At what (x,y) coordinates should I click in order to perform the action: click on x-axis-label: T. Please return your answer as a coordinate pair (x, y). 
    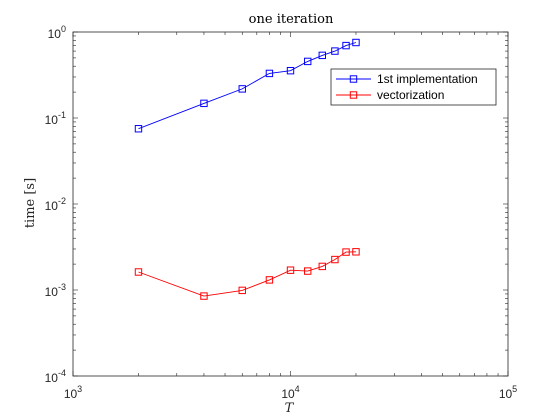
    Looking at the image, I should click on (290, 408).